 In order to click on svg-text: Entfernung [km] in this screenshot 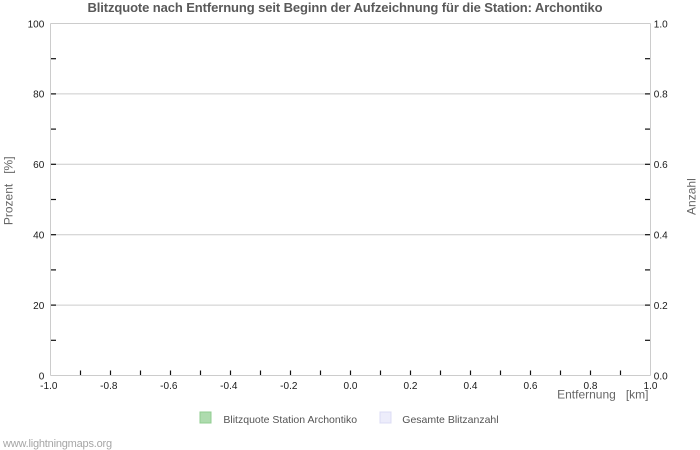, I will do `click(602, 395)`.